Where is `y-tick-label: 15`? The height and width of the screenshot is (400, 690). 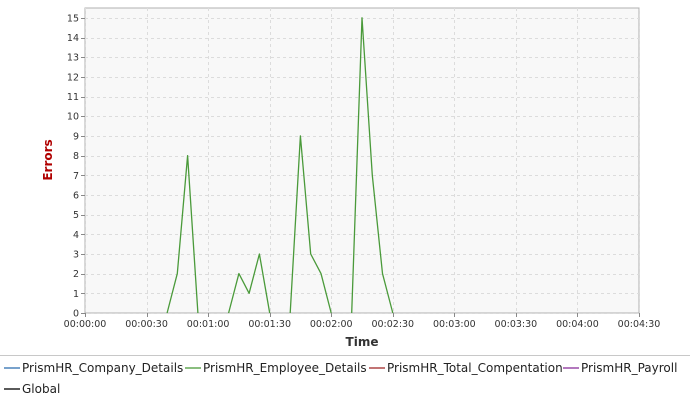
y-tick-label: 15 is located at coordinates (73, 18).